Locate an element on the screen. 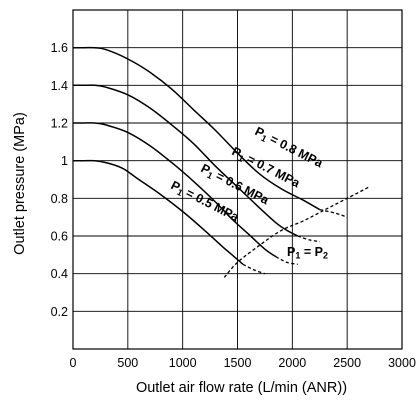  y-tick-label: 0.8 is located at coordinates (59, 199).